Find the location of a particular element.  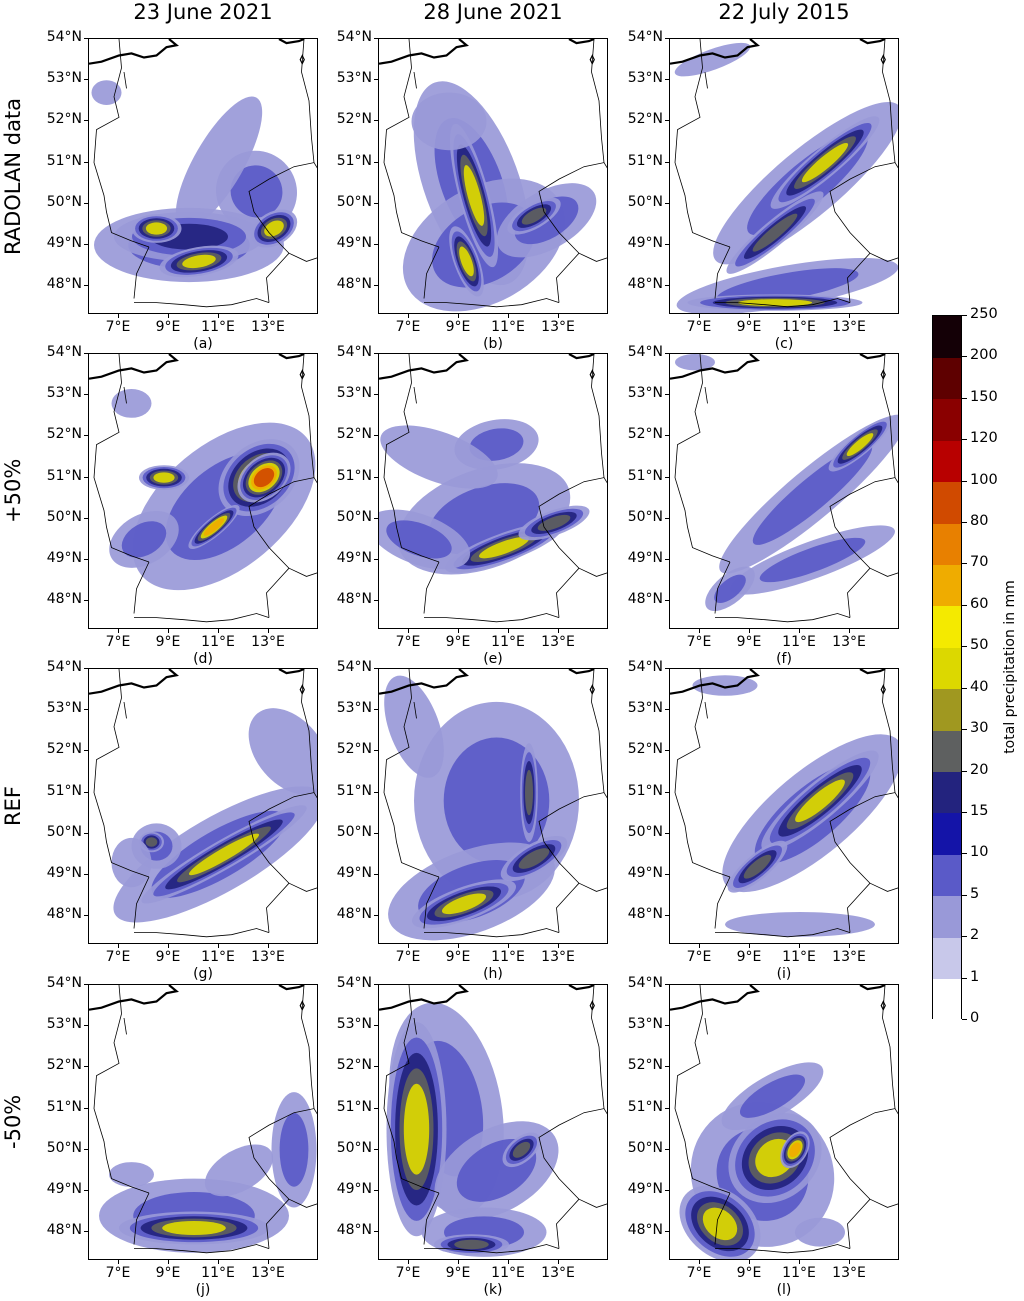

panel-label: (i) is located at coordinates (784, 974).